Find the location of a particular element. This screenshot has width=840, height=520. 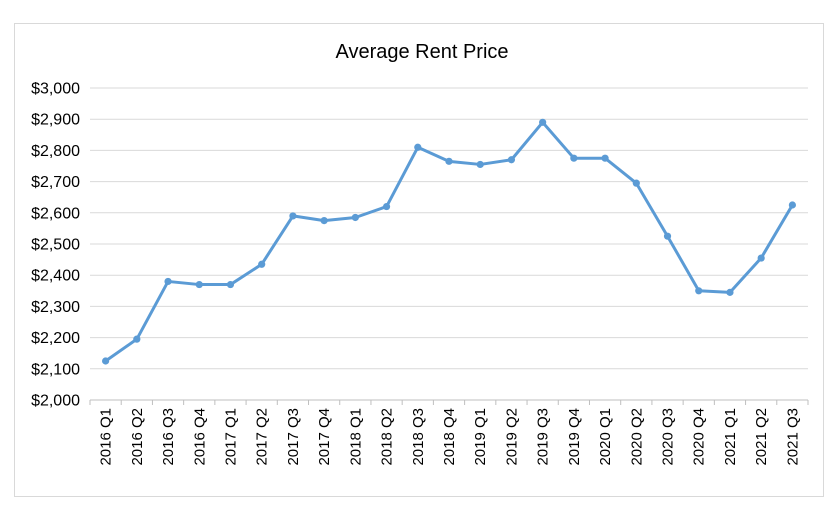

x-tick-label: 2020 Q3 is located at coordinates (668, 437).